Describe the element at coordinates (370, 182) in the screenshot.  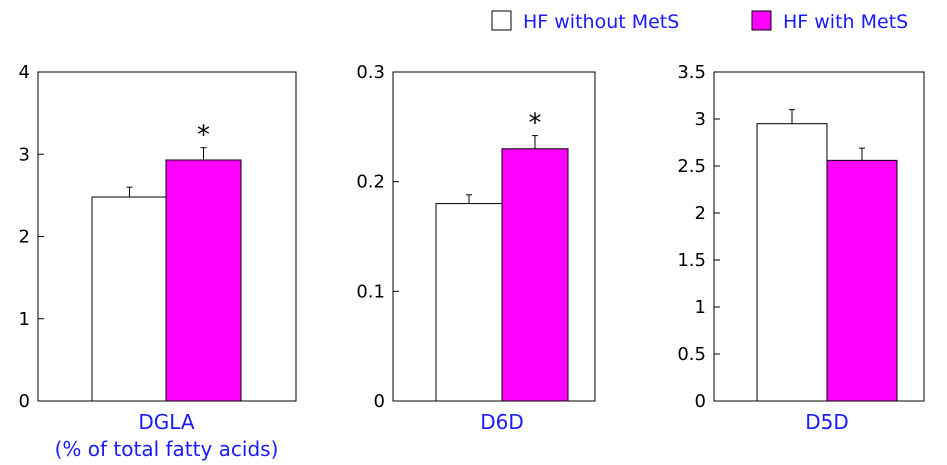
I see `y-tick-label: 0.2` at that location.